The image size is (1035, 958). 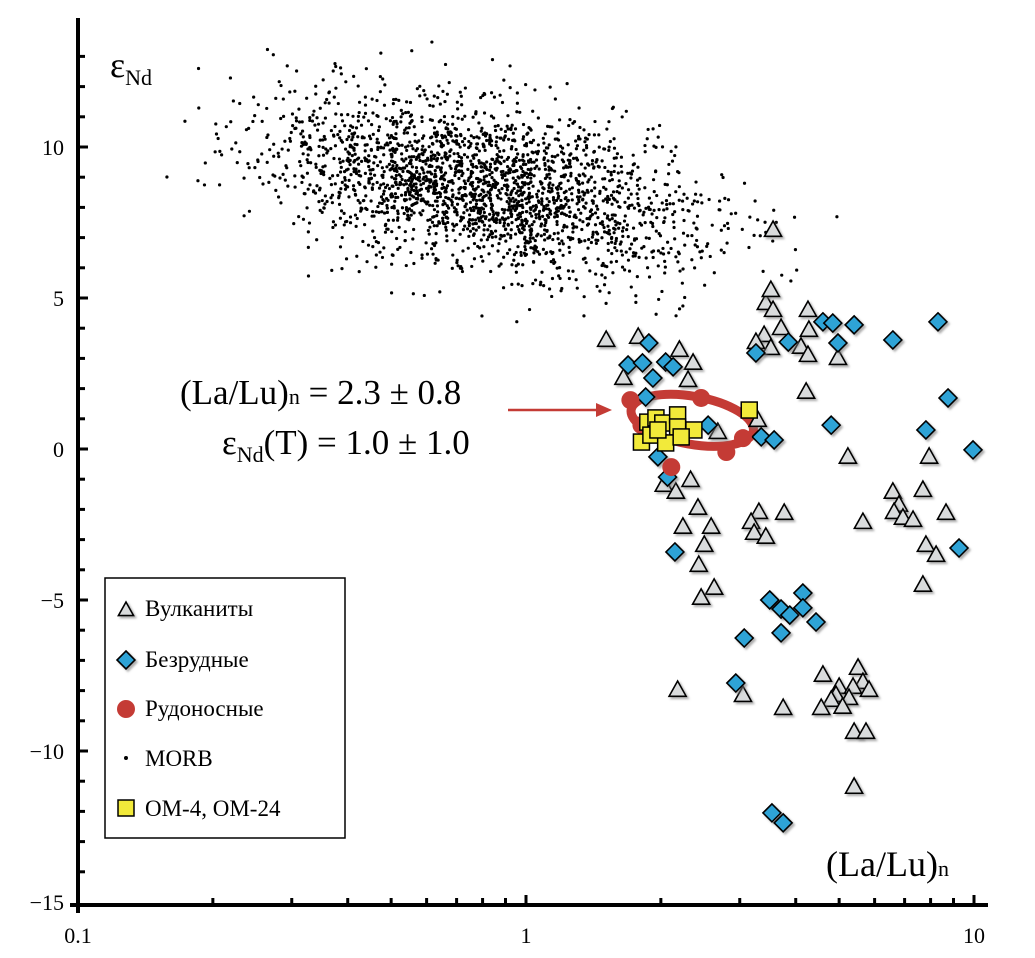 I want to click on legend-diamond-icon, so click(x=126, y=660).